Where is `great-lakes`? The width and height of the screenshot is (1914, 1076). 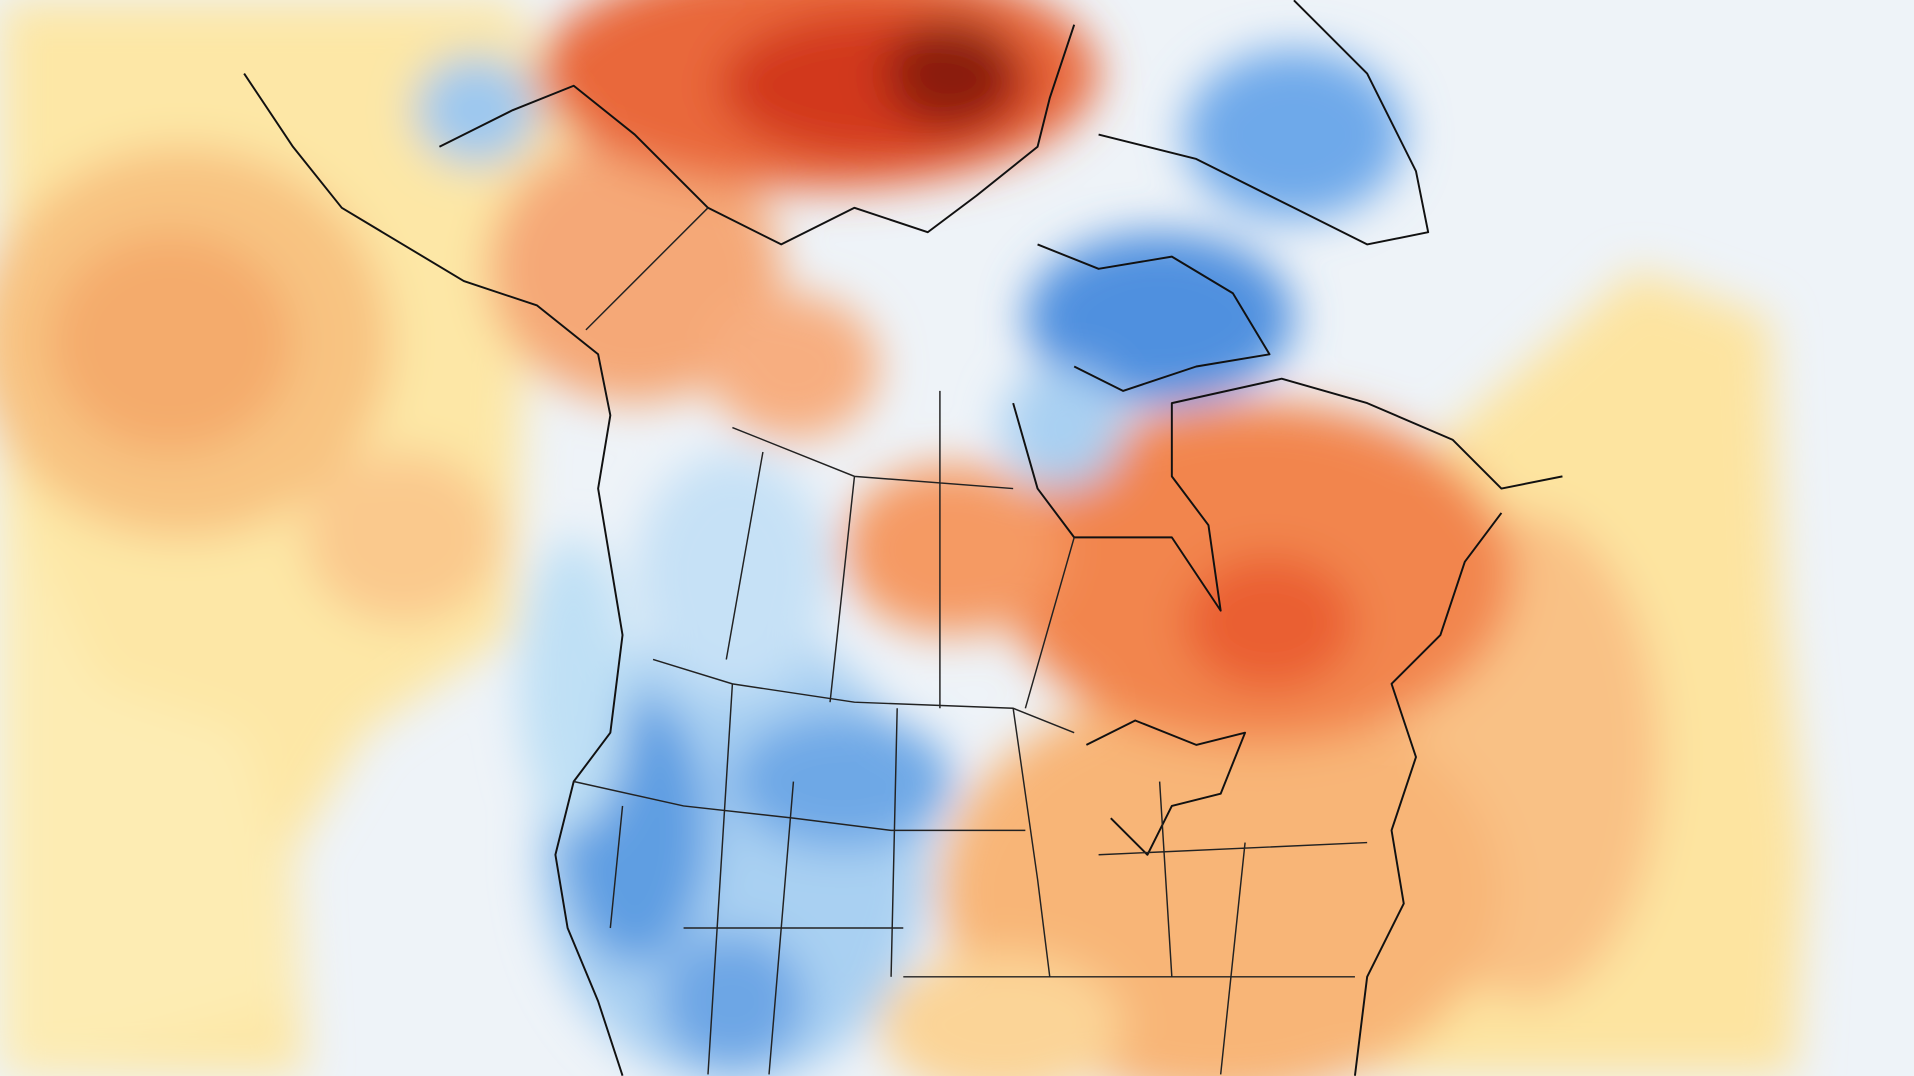 great-lakes is located at coordinates (1166, 787).